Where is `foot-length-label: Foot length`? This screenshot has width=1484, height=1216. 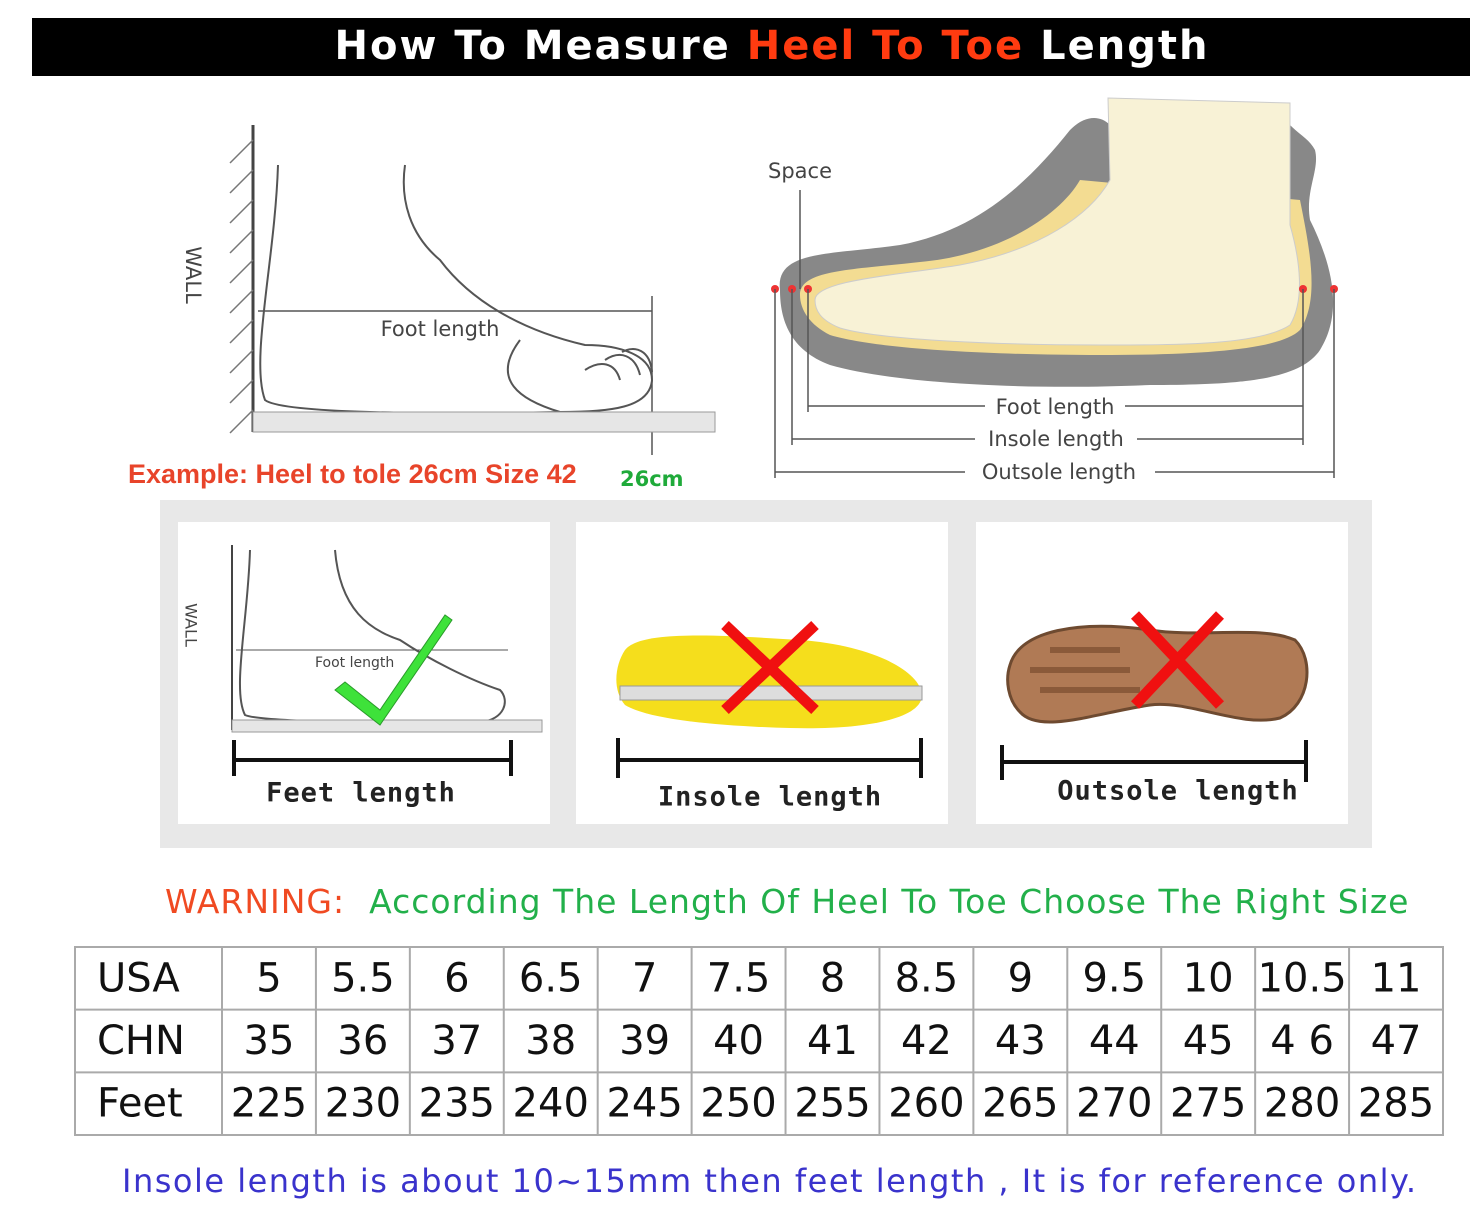
foot-length-label: Foot length is located at coordinates (440, 329).